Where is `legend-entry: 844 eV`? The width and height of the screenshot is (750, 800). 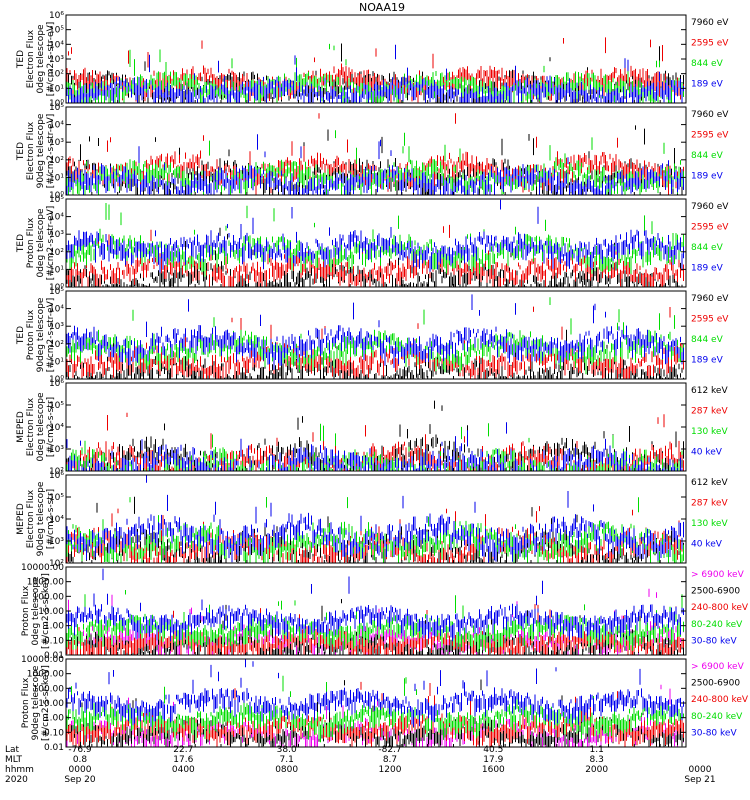
legend-entry: 844 eV is located at coordinates (707, 64).